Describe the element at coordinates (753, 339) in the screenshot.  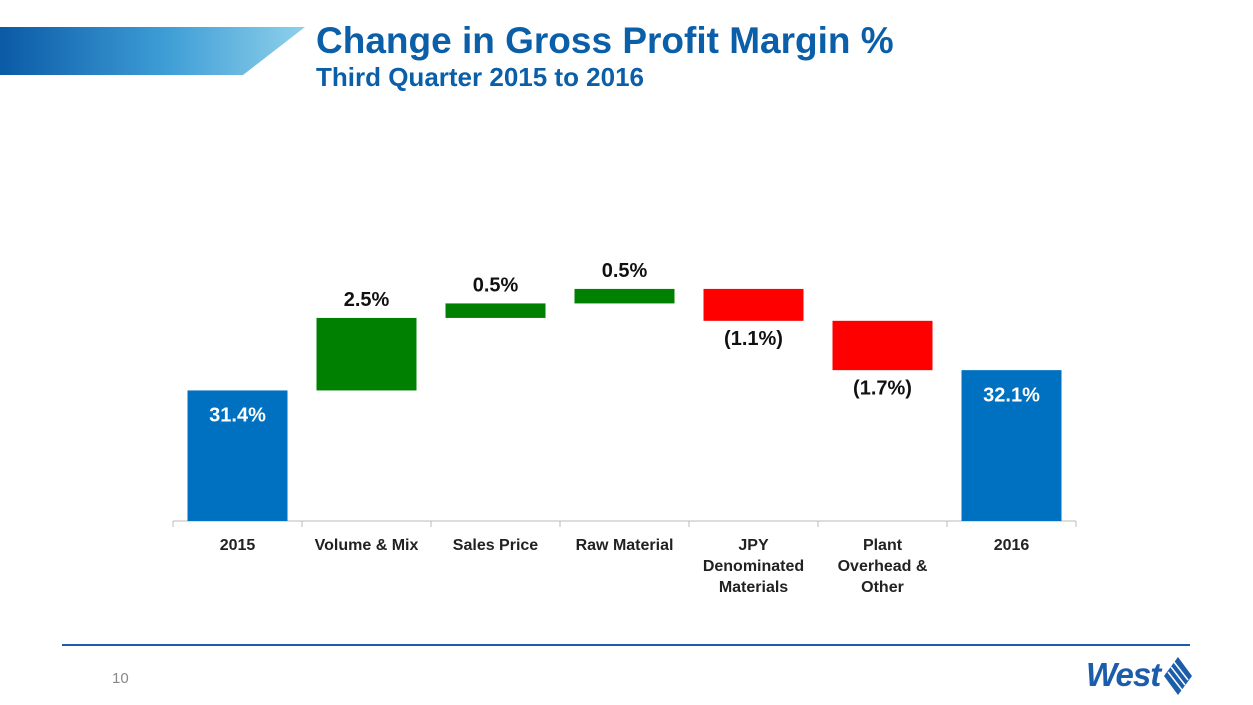
I see `value-label: (1.1%)` at that location.